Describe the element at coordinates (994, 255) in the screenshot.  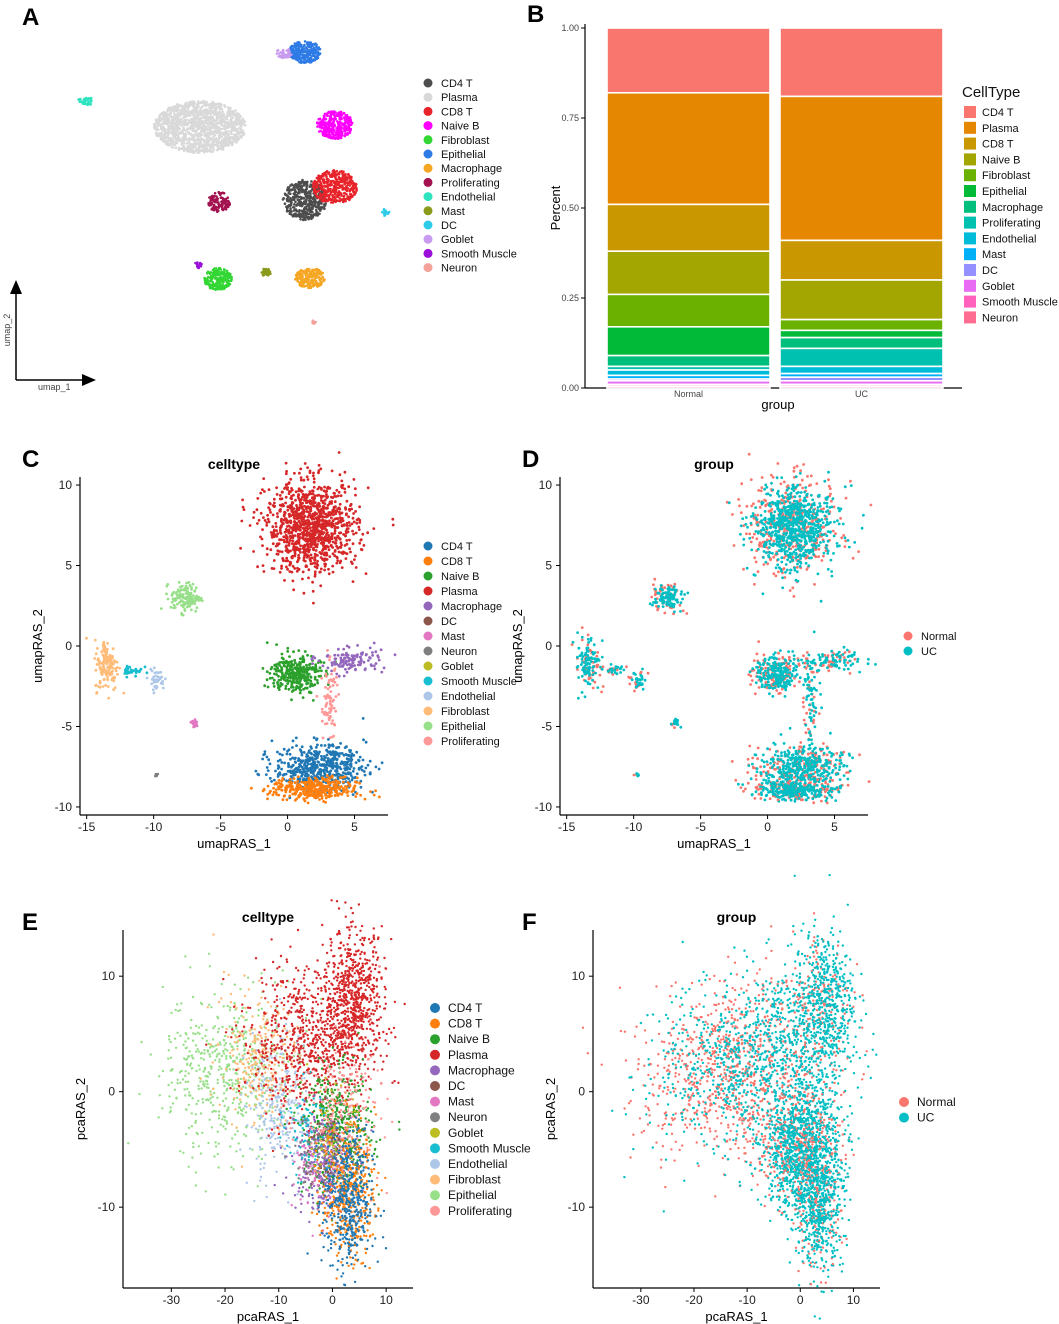
I see `legend-label: Mast` at that location.